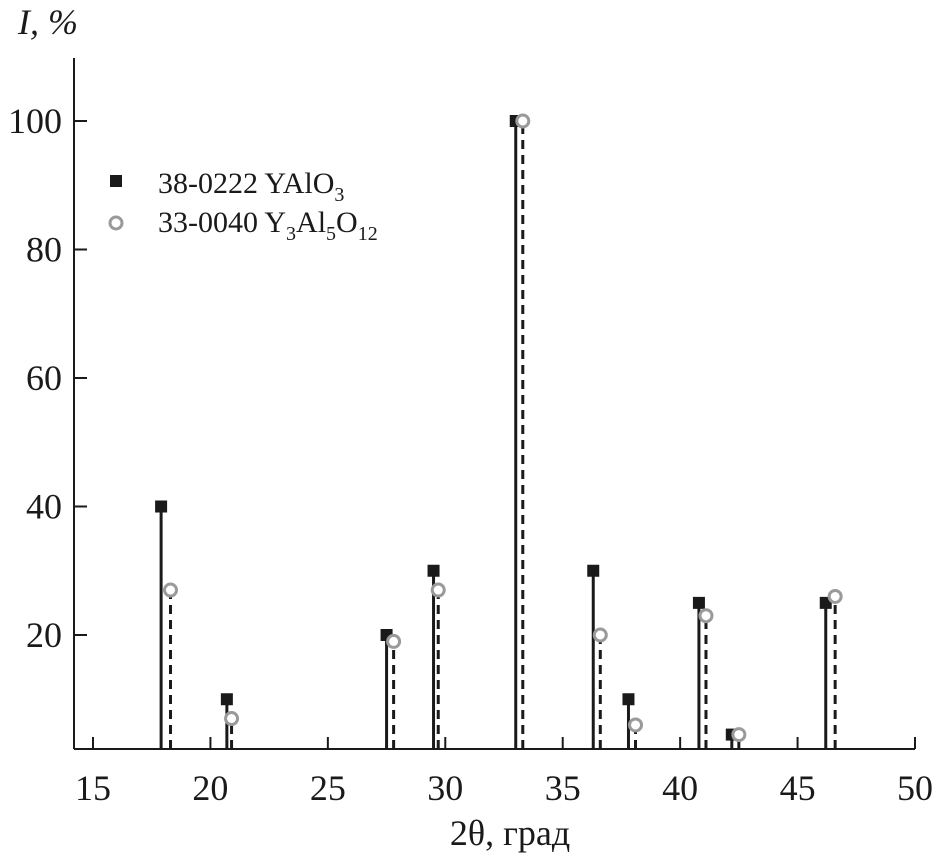  What do you see at coordinates (44, 378) in the screenshot?
I see `y-tick-label-60: 60` at bounding box center [44, 378].